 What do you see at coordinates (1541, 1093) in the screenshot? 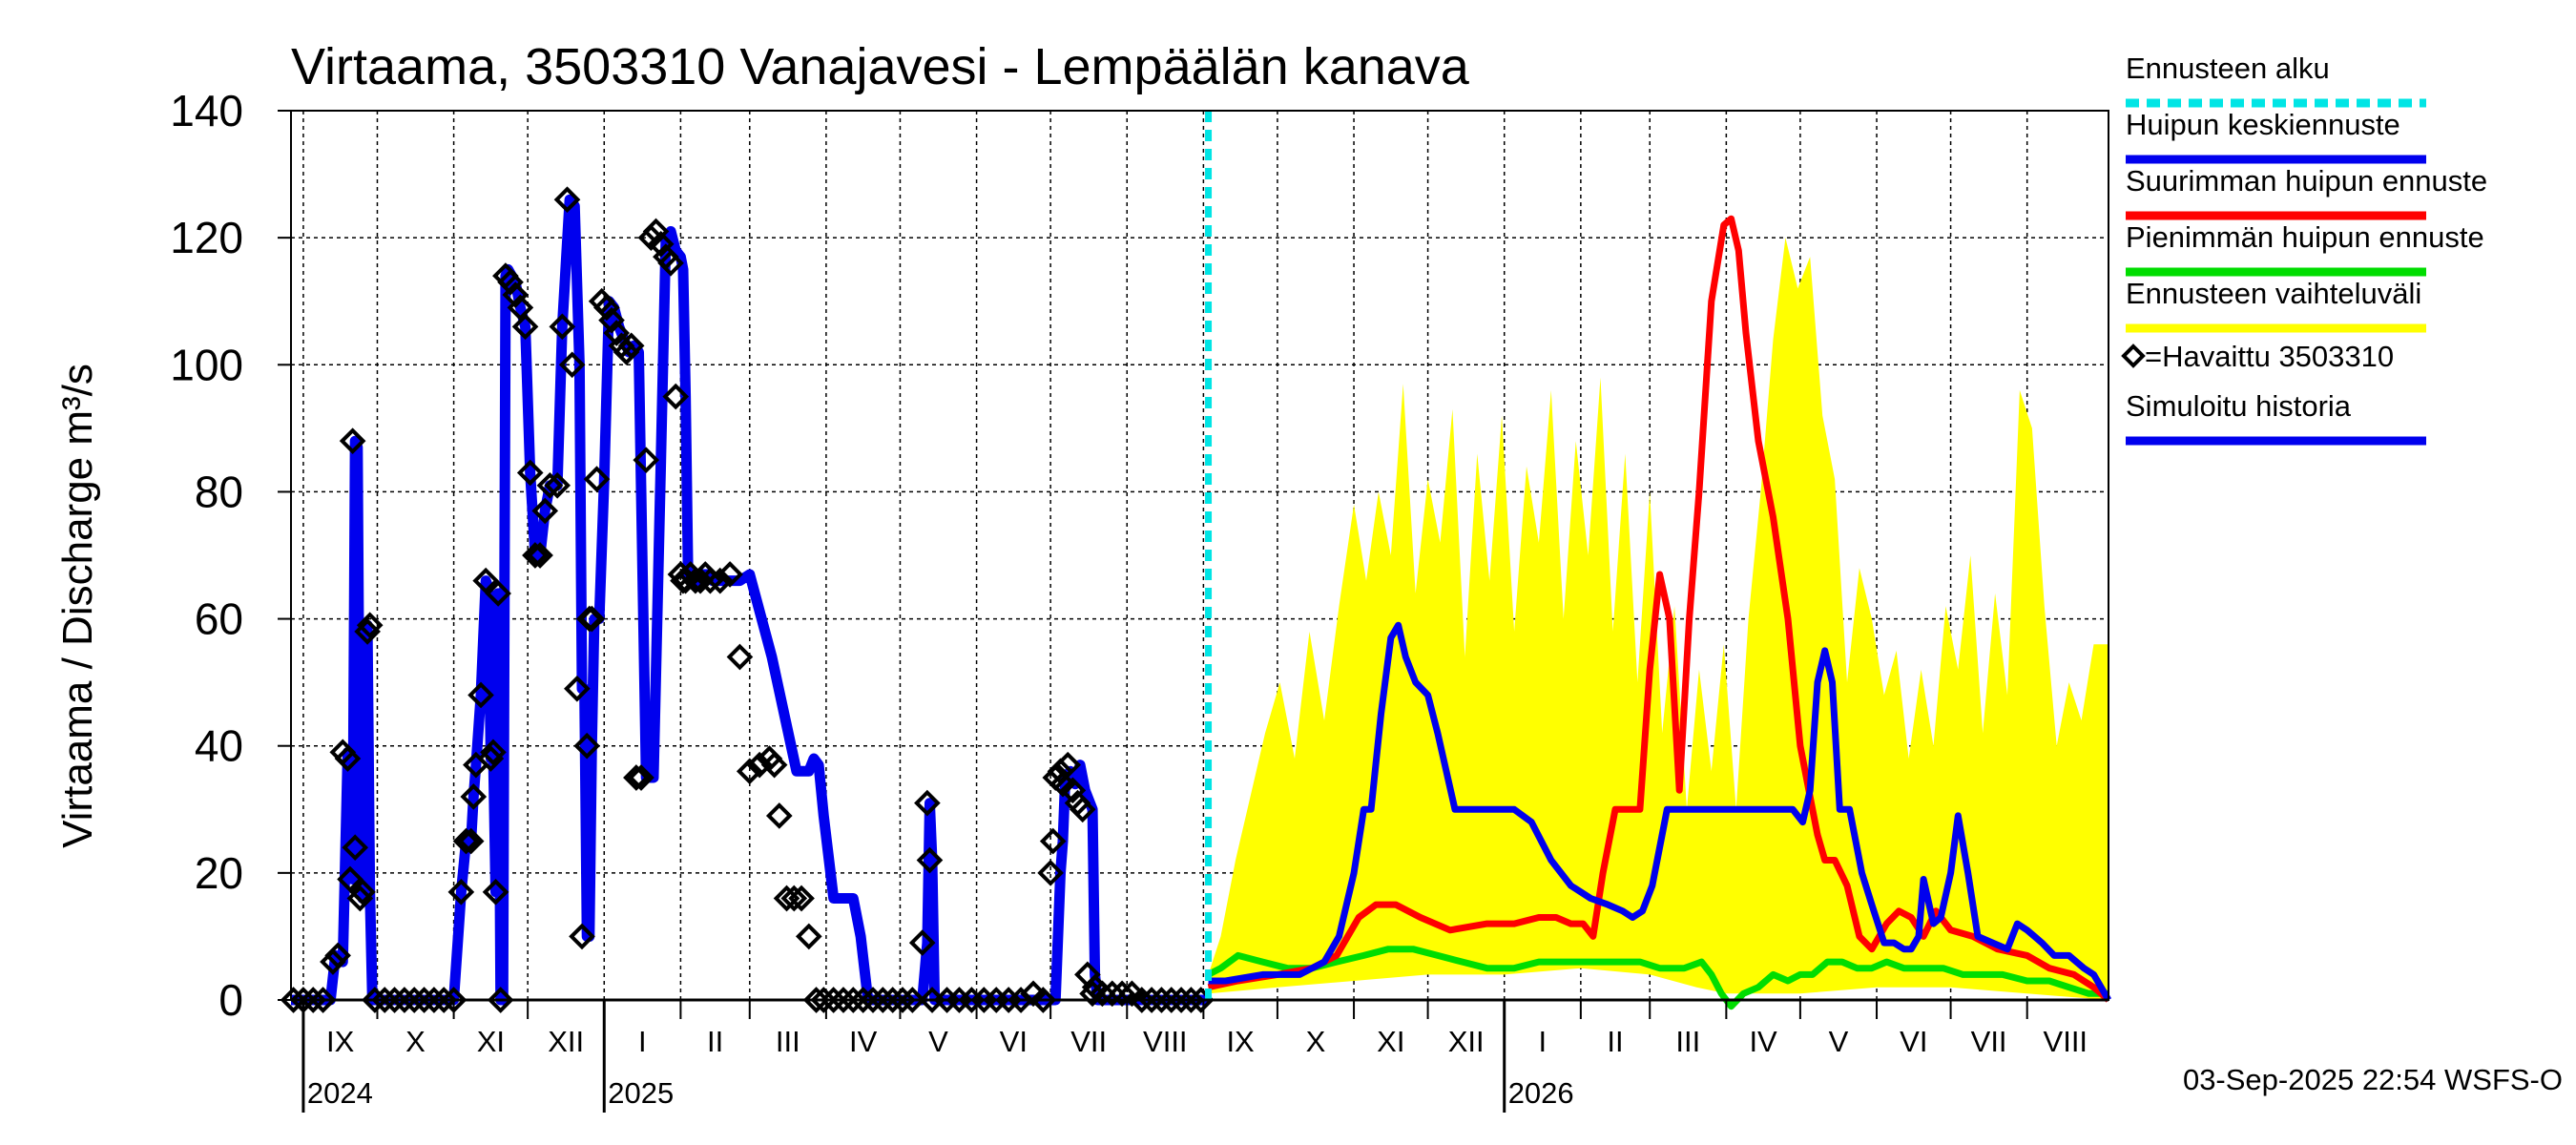
I see `year-tick-label: 2026` at bounding box center [1541, 1093].